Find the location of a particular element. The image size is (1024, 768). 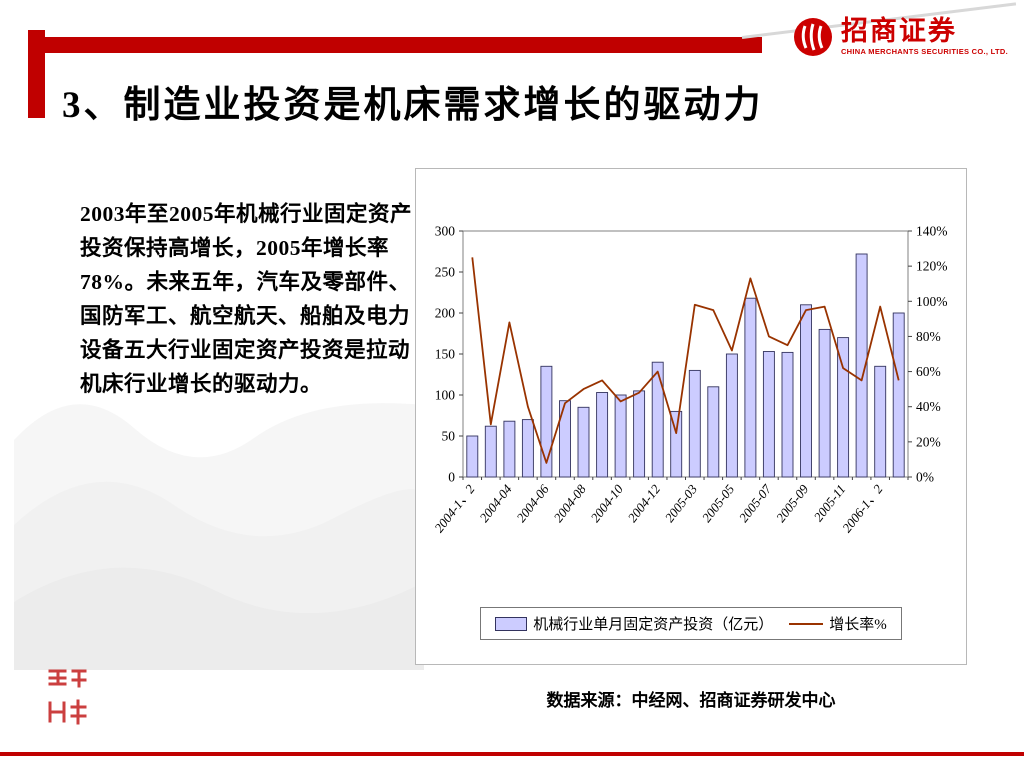

bar-swatch-icon is located at coordinates (511, 623).